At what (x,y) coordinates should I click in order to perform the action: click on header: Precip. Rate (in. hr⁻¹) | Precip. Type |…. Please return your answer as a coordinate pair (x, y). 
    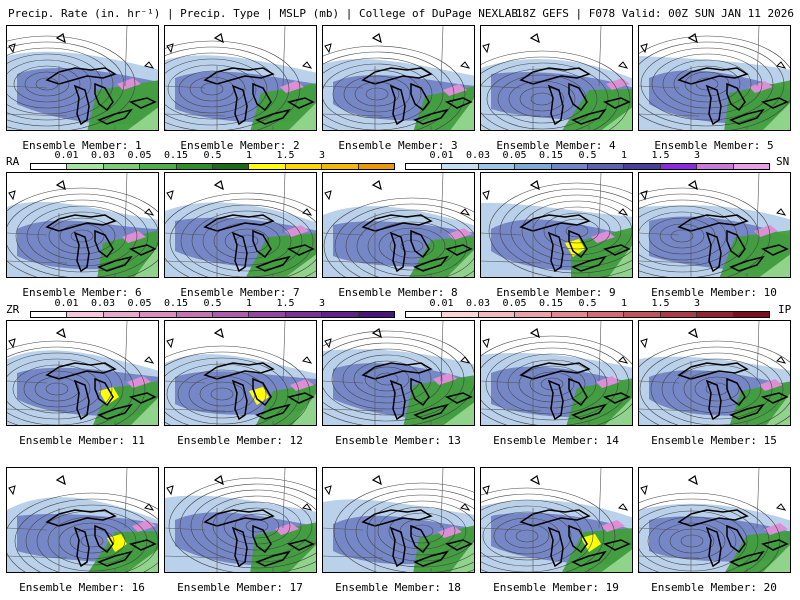
    Looking at the image, I should click on (400, 12).